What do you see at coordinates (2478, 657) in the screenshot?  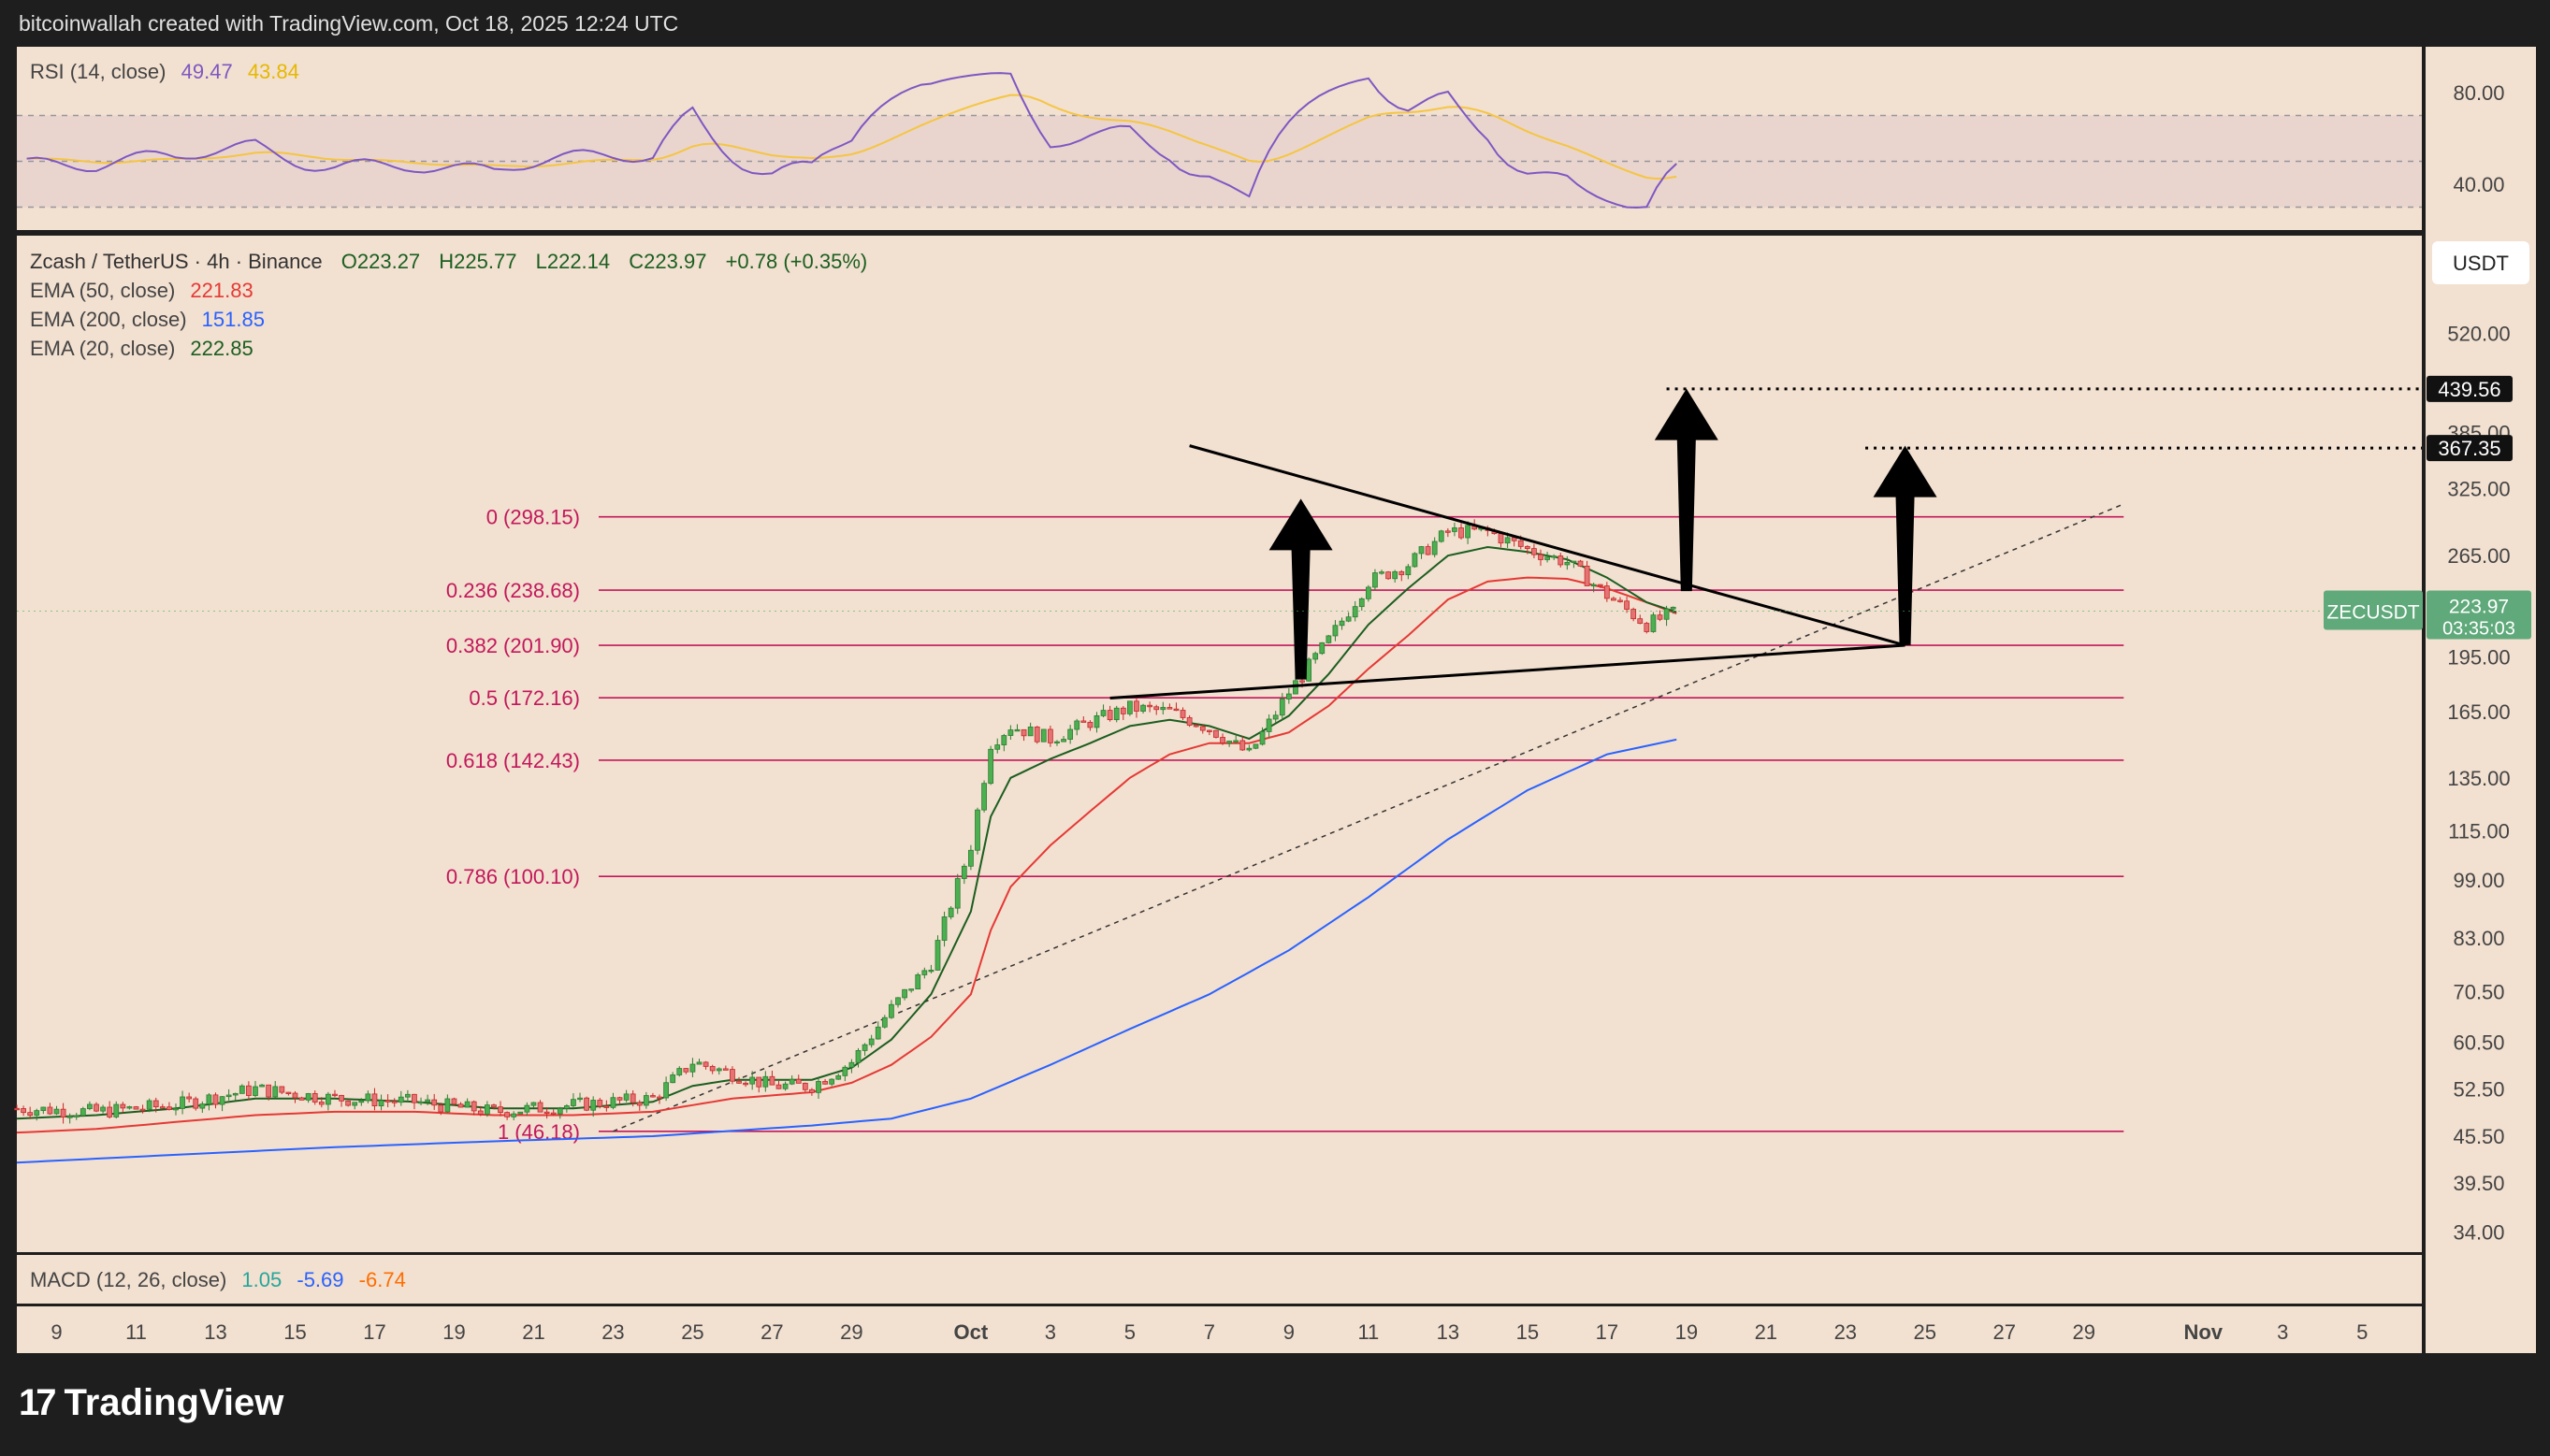 I see `price-axis-tick-4: 195.00` at bounding box center [2478, 657].